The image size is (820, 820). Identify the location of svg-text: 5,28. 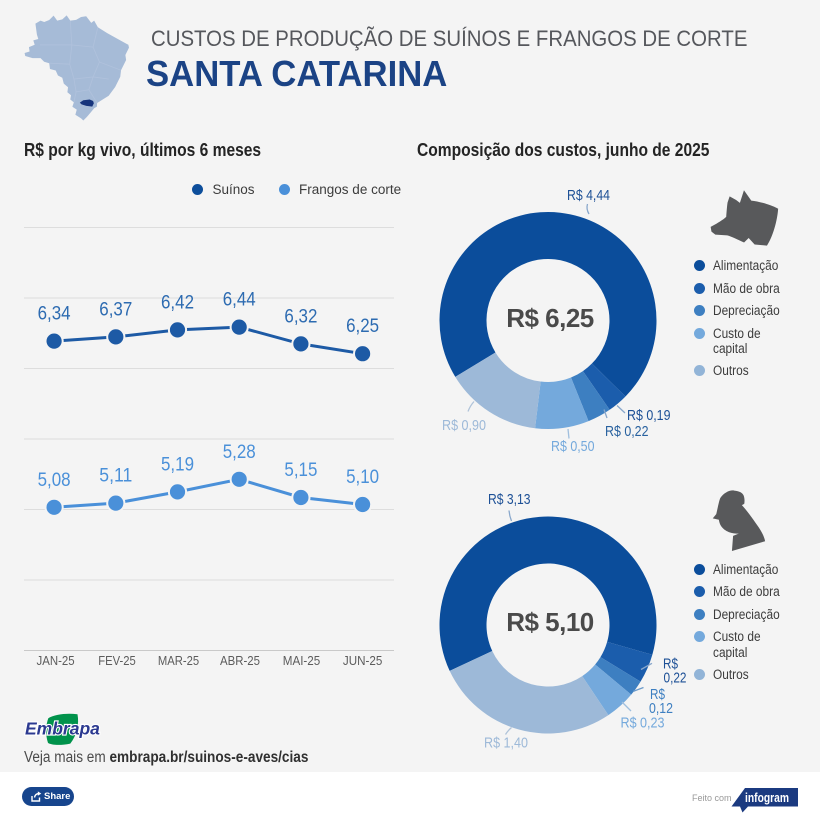
(239, 452).